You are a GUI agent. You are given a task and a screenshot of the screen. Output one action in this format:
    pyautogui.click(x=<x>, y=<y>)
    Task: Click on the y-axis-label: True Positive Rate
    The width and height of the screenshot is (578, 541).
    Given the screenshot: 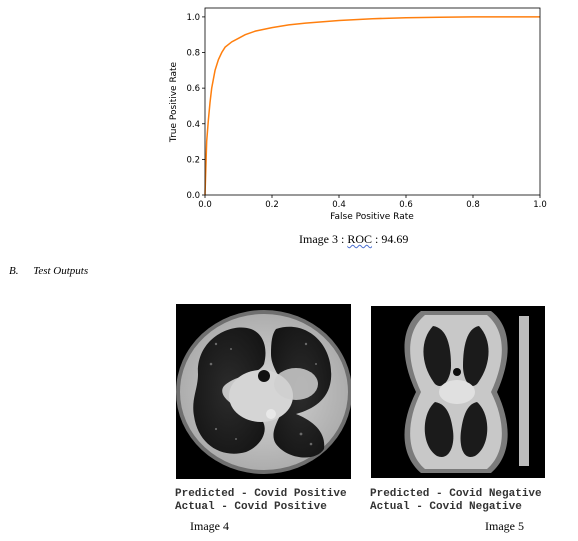 What is the action you would take?
    pyautogui.click(x=174, y=102)
    